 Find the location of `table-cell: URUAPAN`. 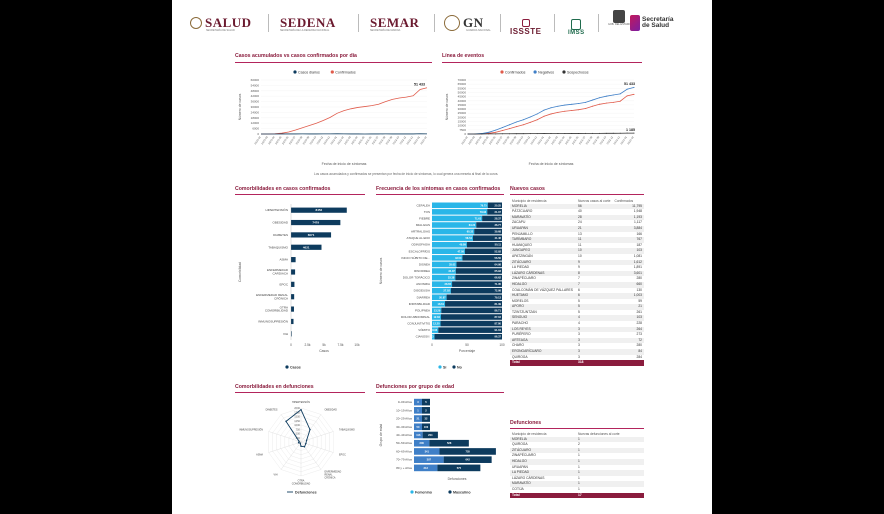

table-cell: URUAPAN is located at coordinates (520, 466).